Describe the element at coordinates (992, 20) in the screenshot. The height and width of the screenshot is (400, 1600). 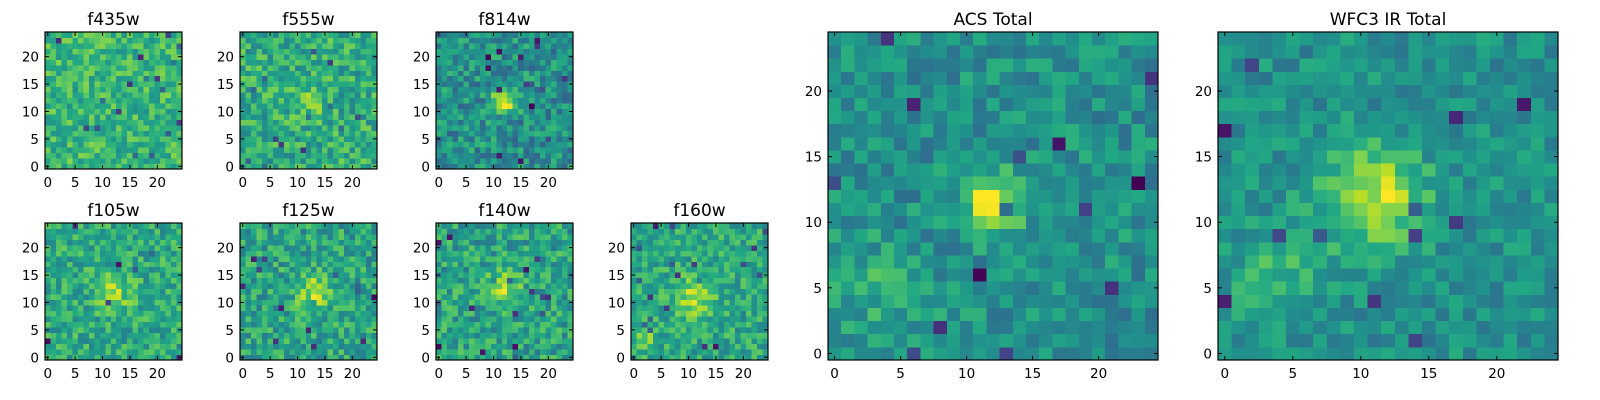
I see `panel-title: ACS Total` at that location.